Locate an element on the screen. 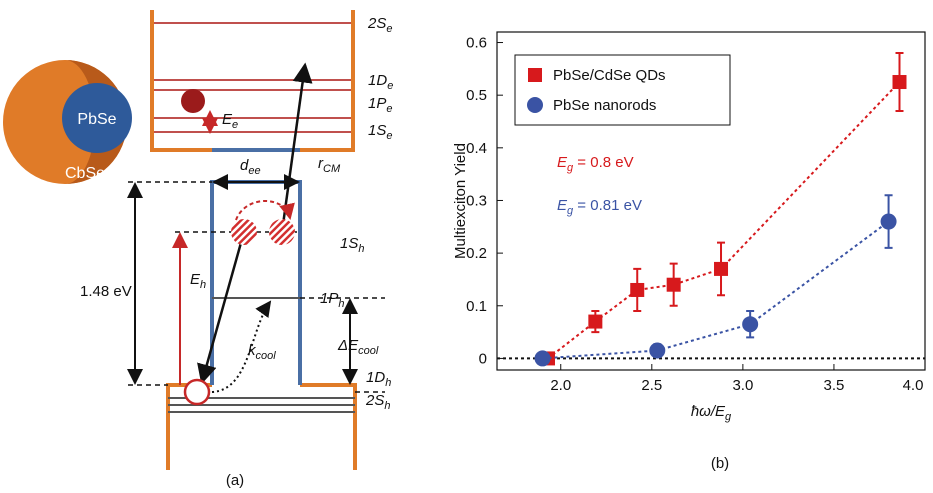 This screenshot has width=933, height=493. annotation-rest: = 0.8 eV is located at coordinates (603, 162).